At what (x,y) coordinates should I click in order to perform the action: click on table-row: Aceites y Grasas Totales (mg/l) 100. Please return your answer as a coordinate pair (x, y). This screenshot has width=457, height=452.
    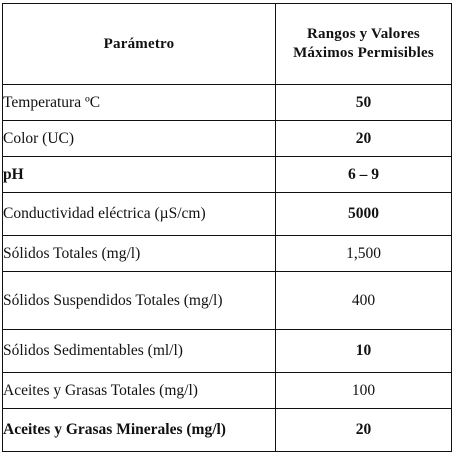
    Looking at the image, I should click on (227, 390).